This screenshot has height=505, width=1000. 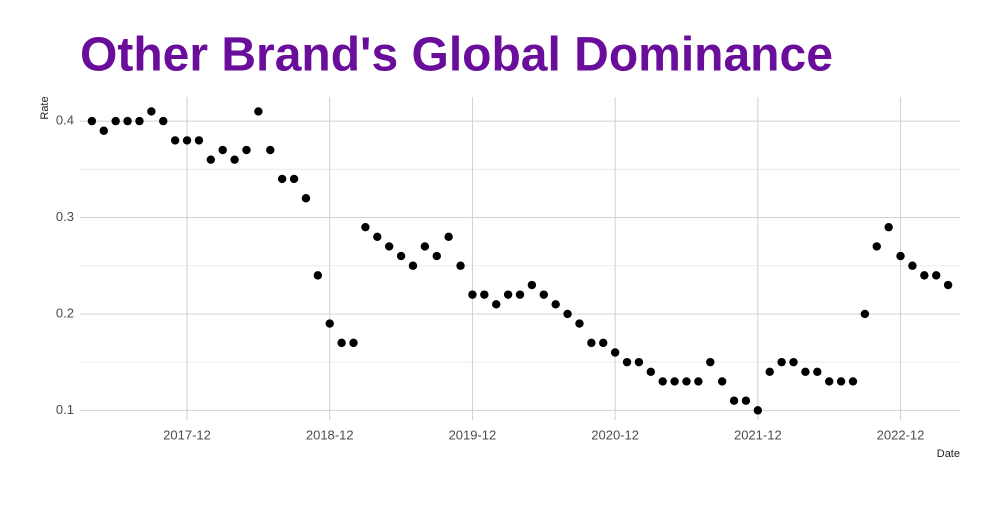 What do you see at coordinates (65, 409) in the screenshot?
I see `y-tick-label: 0.1` at bounding box center [65, 409].